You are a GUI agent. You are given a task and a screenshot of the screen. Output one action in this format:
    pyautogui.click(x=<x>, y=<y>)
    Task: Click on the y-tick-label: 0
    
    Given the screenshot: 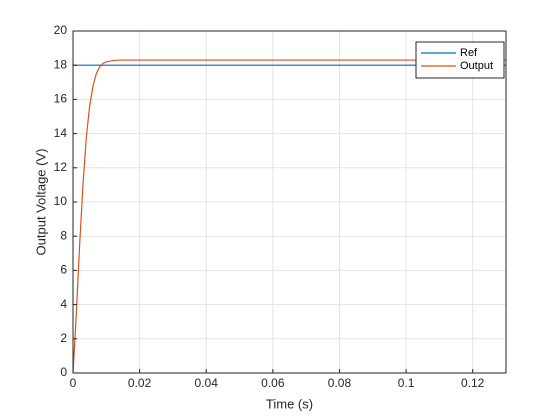 What is the action you would take?
    pyautogui.click(x=63, y=372)
    